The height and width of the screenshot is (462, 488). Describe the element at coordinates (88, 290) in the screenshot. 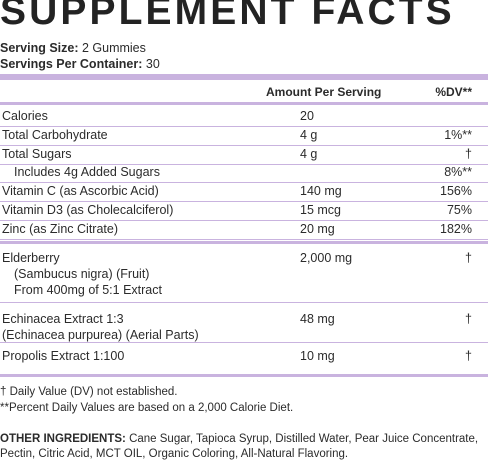

I see `herbal-name-line: From 400mg of 5:1 Extract` at that location.